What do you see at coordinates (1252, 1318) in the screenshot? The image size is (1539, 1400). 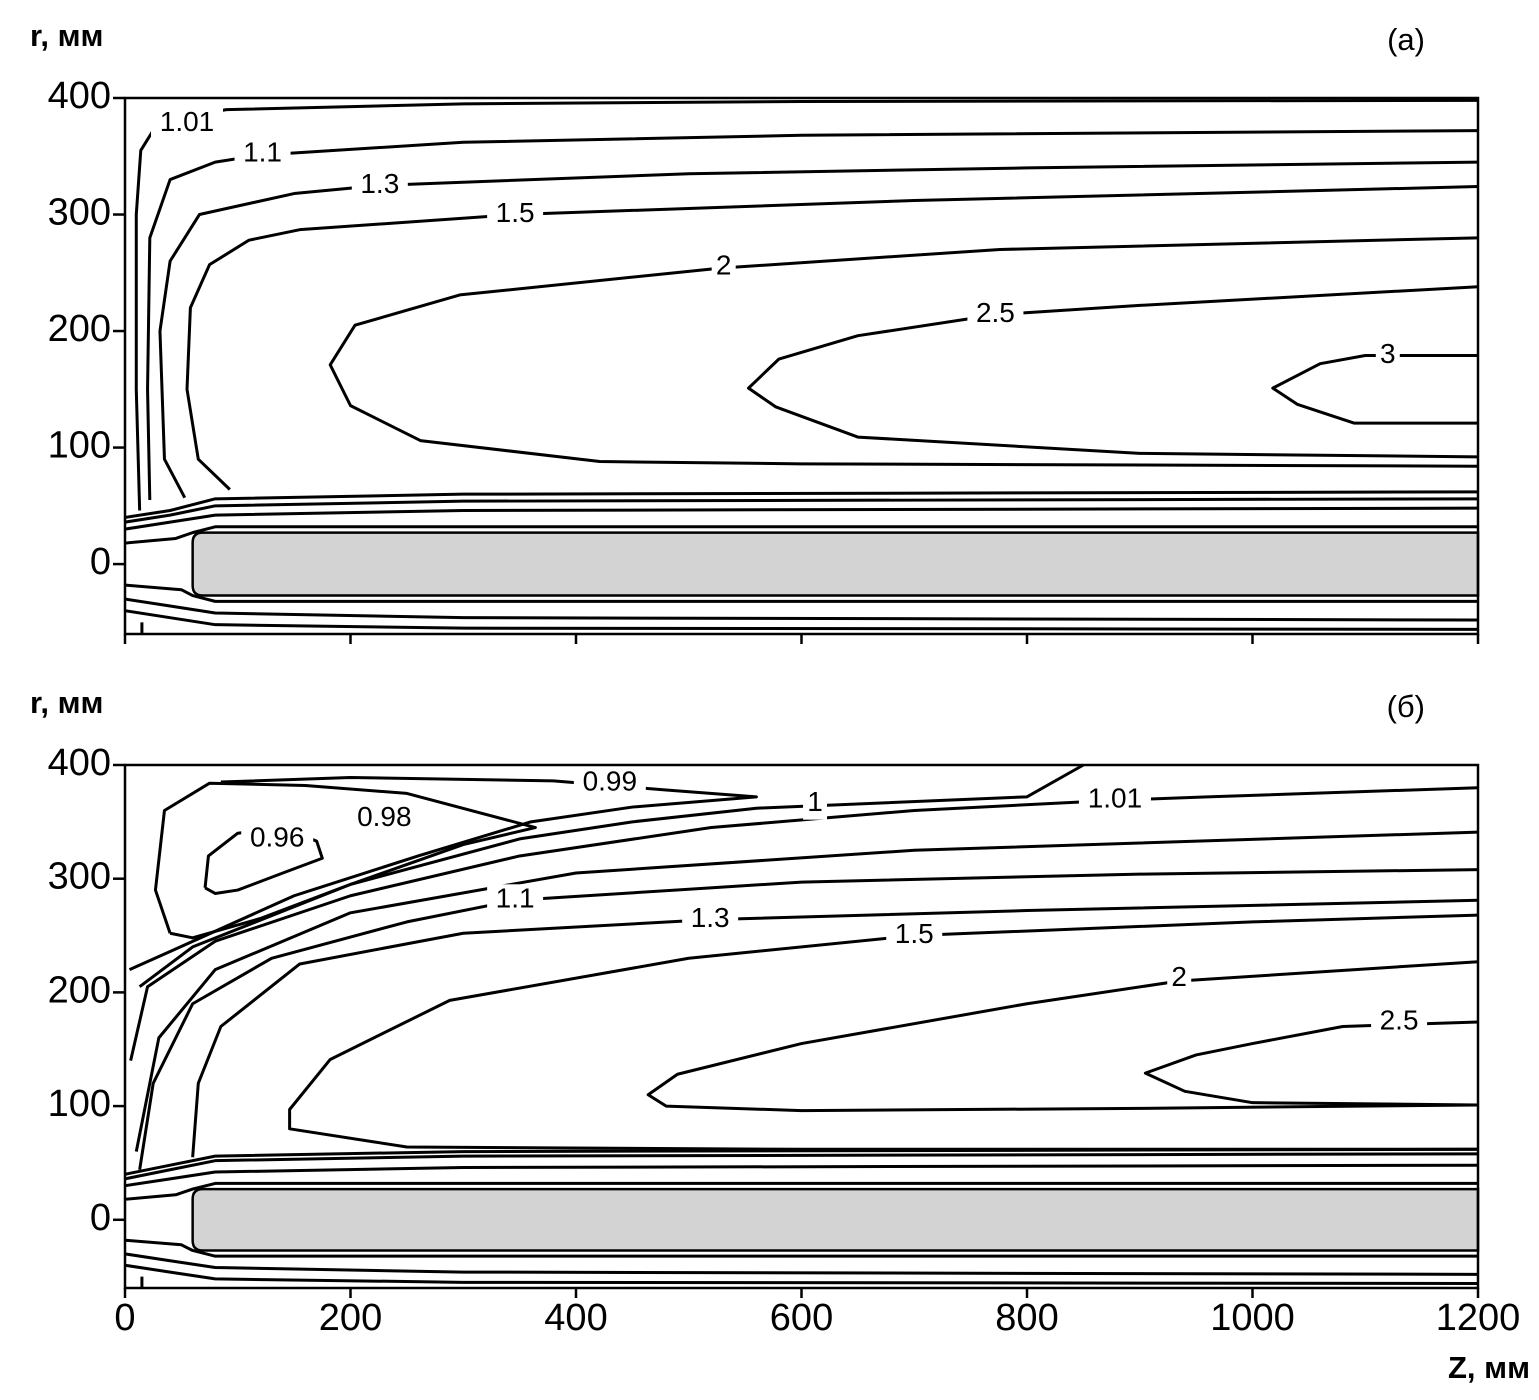 I see `x-tick-label: 1000` at bounding box center [1252, 1318].